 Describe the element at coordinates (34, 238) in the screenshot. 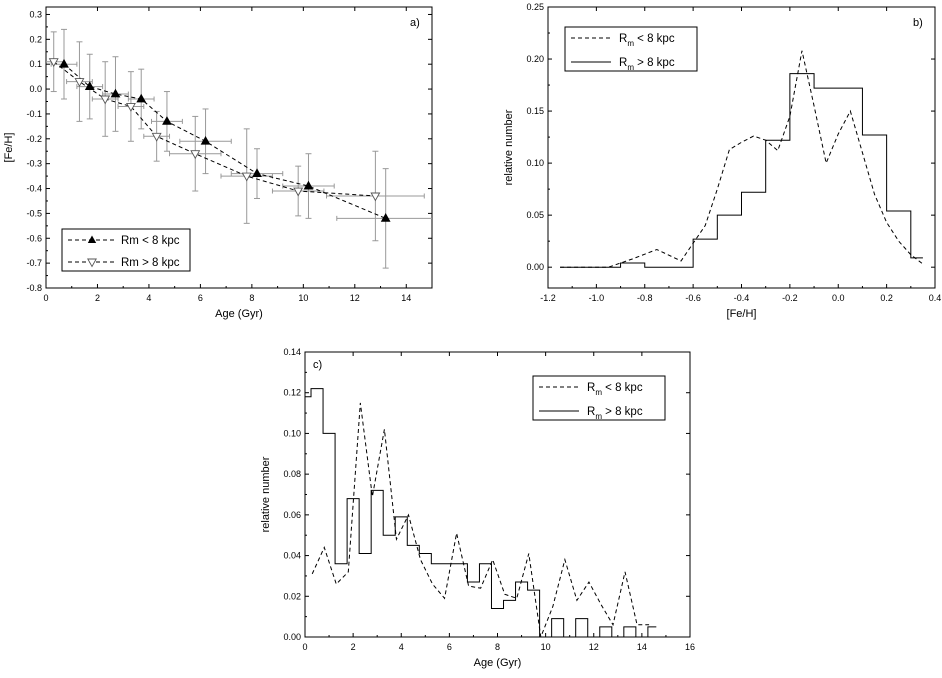

I see `y-tick-label: -0.6` at that location.